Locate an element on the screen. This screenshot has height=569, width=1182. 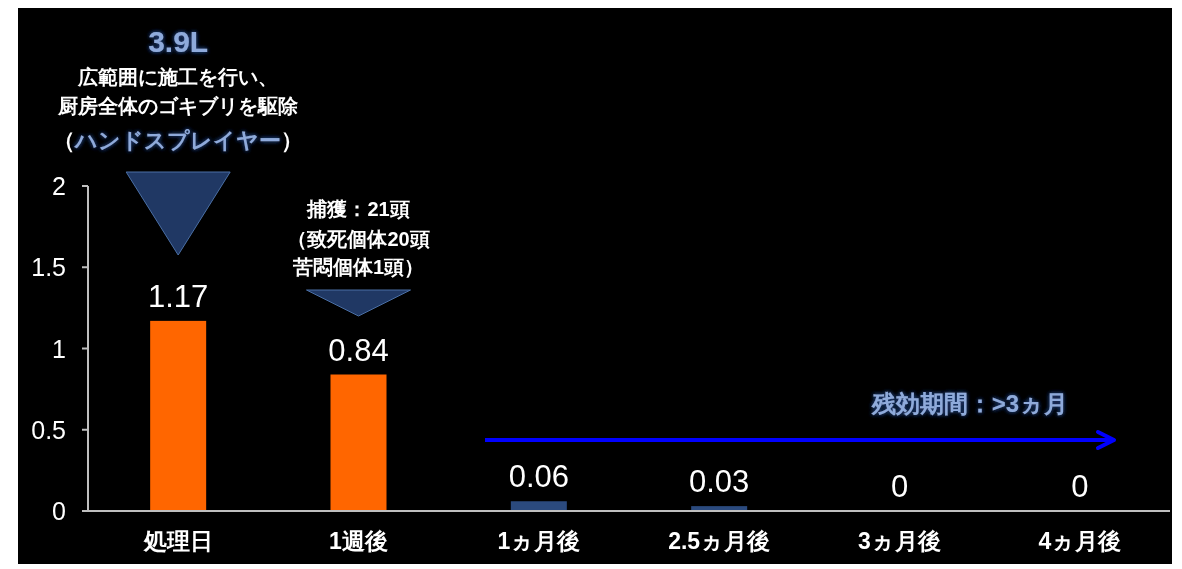
x-tick-label: 1週後 is located at coordinates (358, 541).